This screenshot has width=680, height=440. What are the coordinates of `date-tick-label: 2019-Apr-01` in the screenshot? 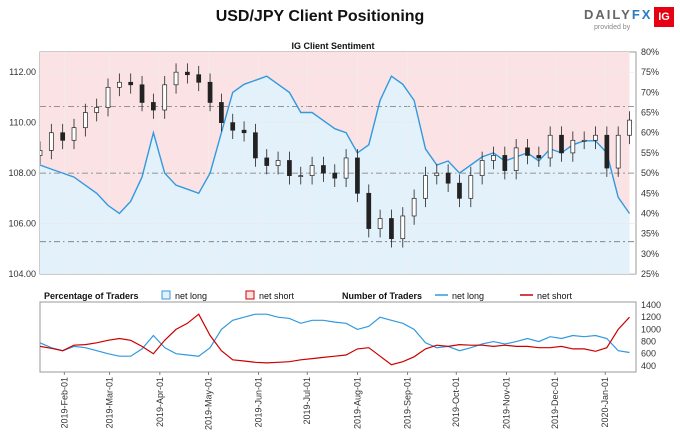 It's located at (160, 402).